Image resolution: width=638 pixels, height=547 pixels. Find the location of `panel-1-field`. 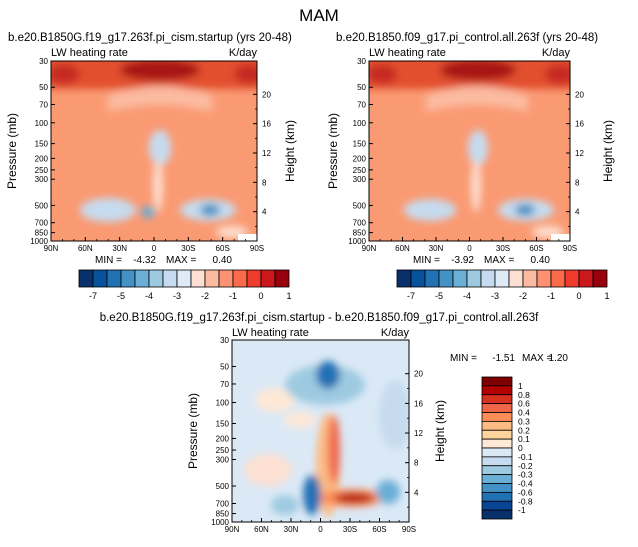

panel-1-field is located at coordinates (154, 151).